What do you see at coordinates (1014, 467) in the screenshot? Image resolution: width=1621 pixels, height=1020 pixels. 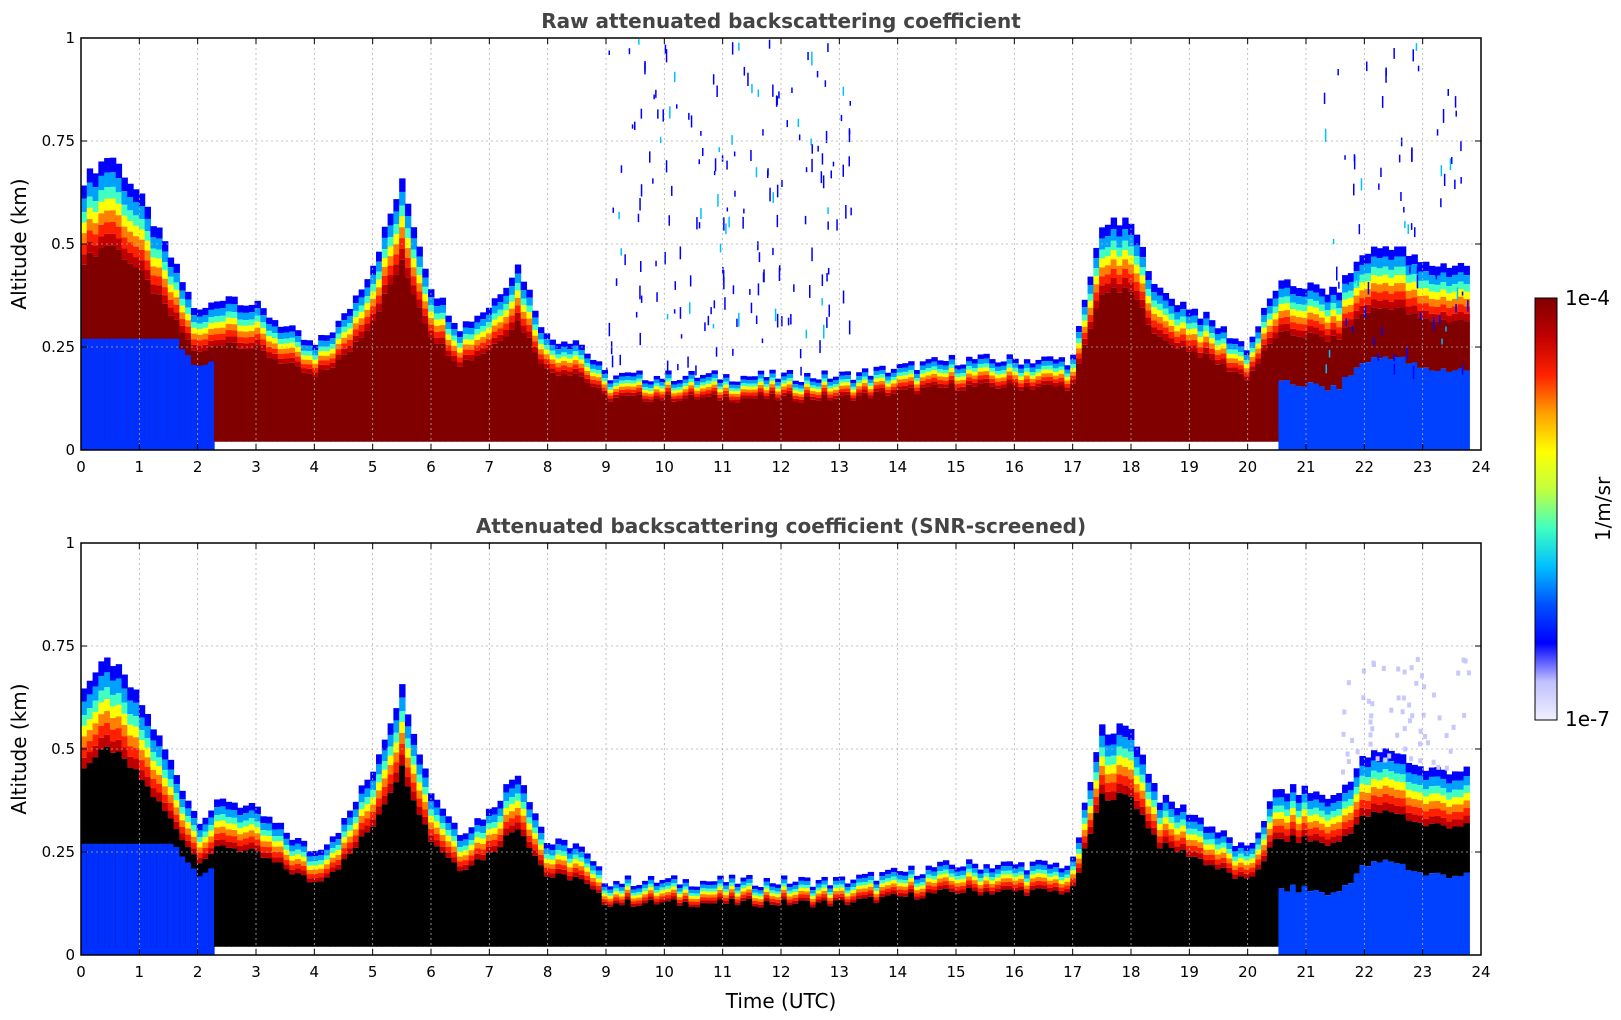 I see `x-tick-label: 16` at bounding box center [1014, 467].